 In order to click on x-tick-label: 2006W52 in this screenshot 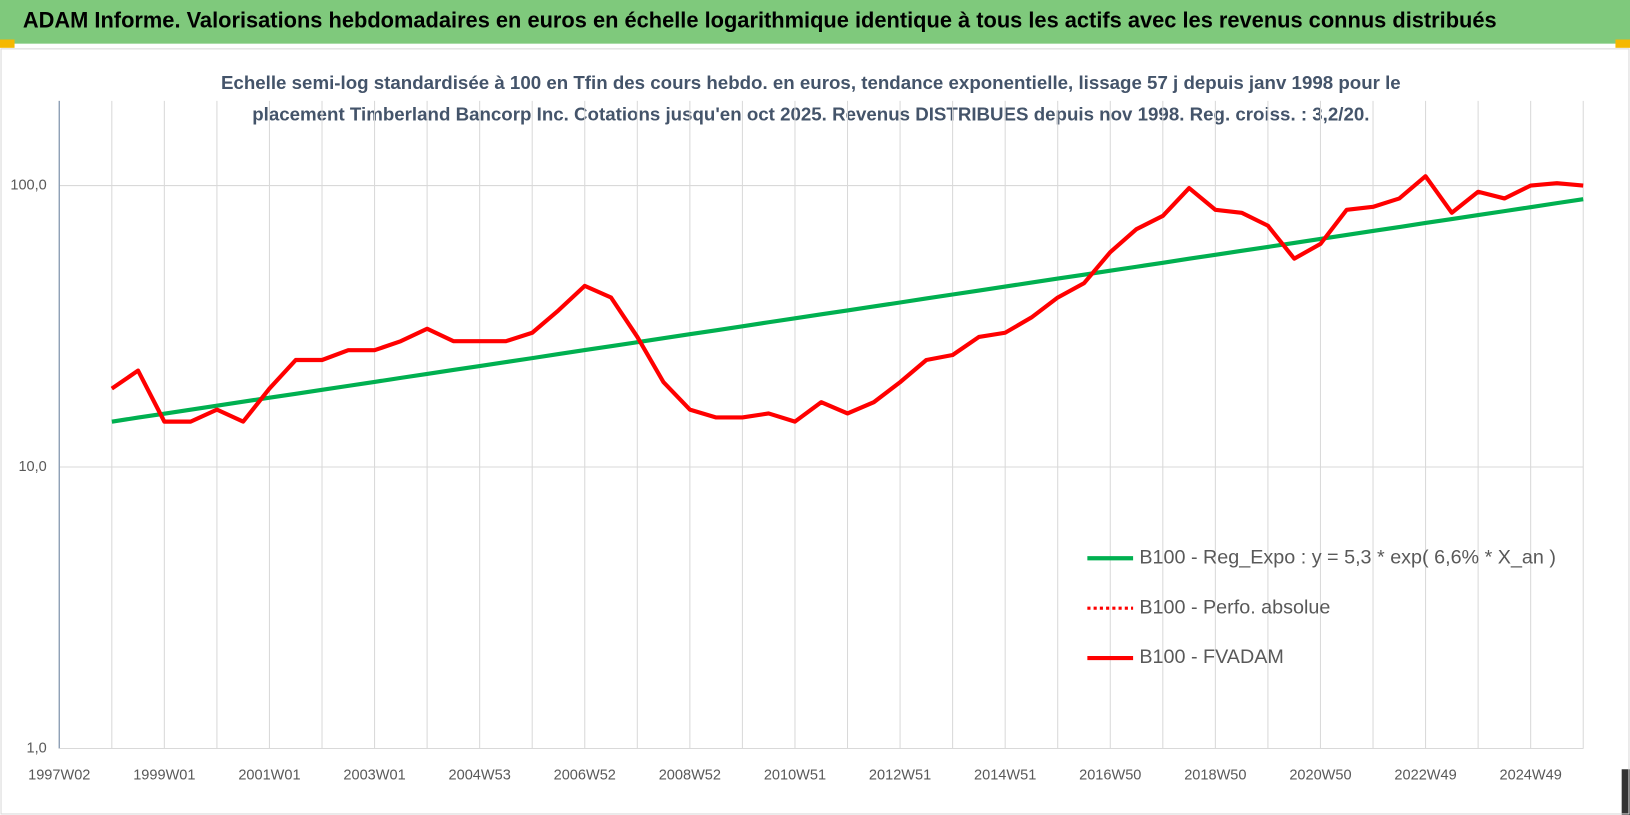, I will do `click(585, 775)`.